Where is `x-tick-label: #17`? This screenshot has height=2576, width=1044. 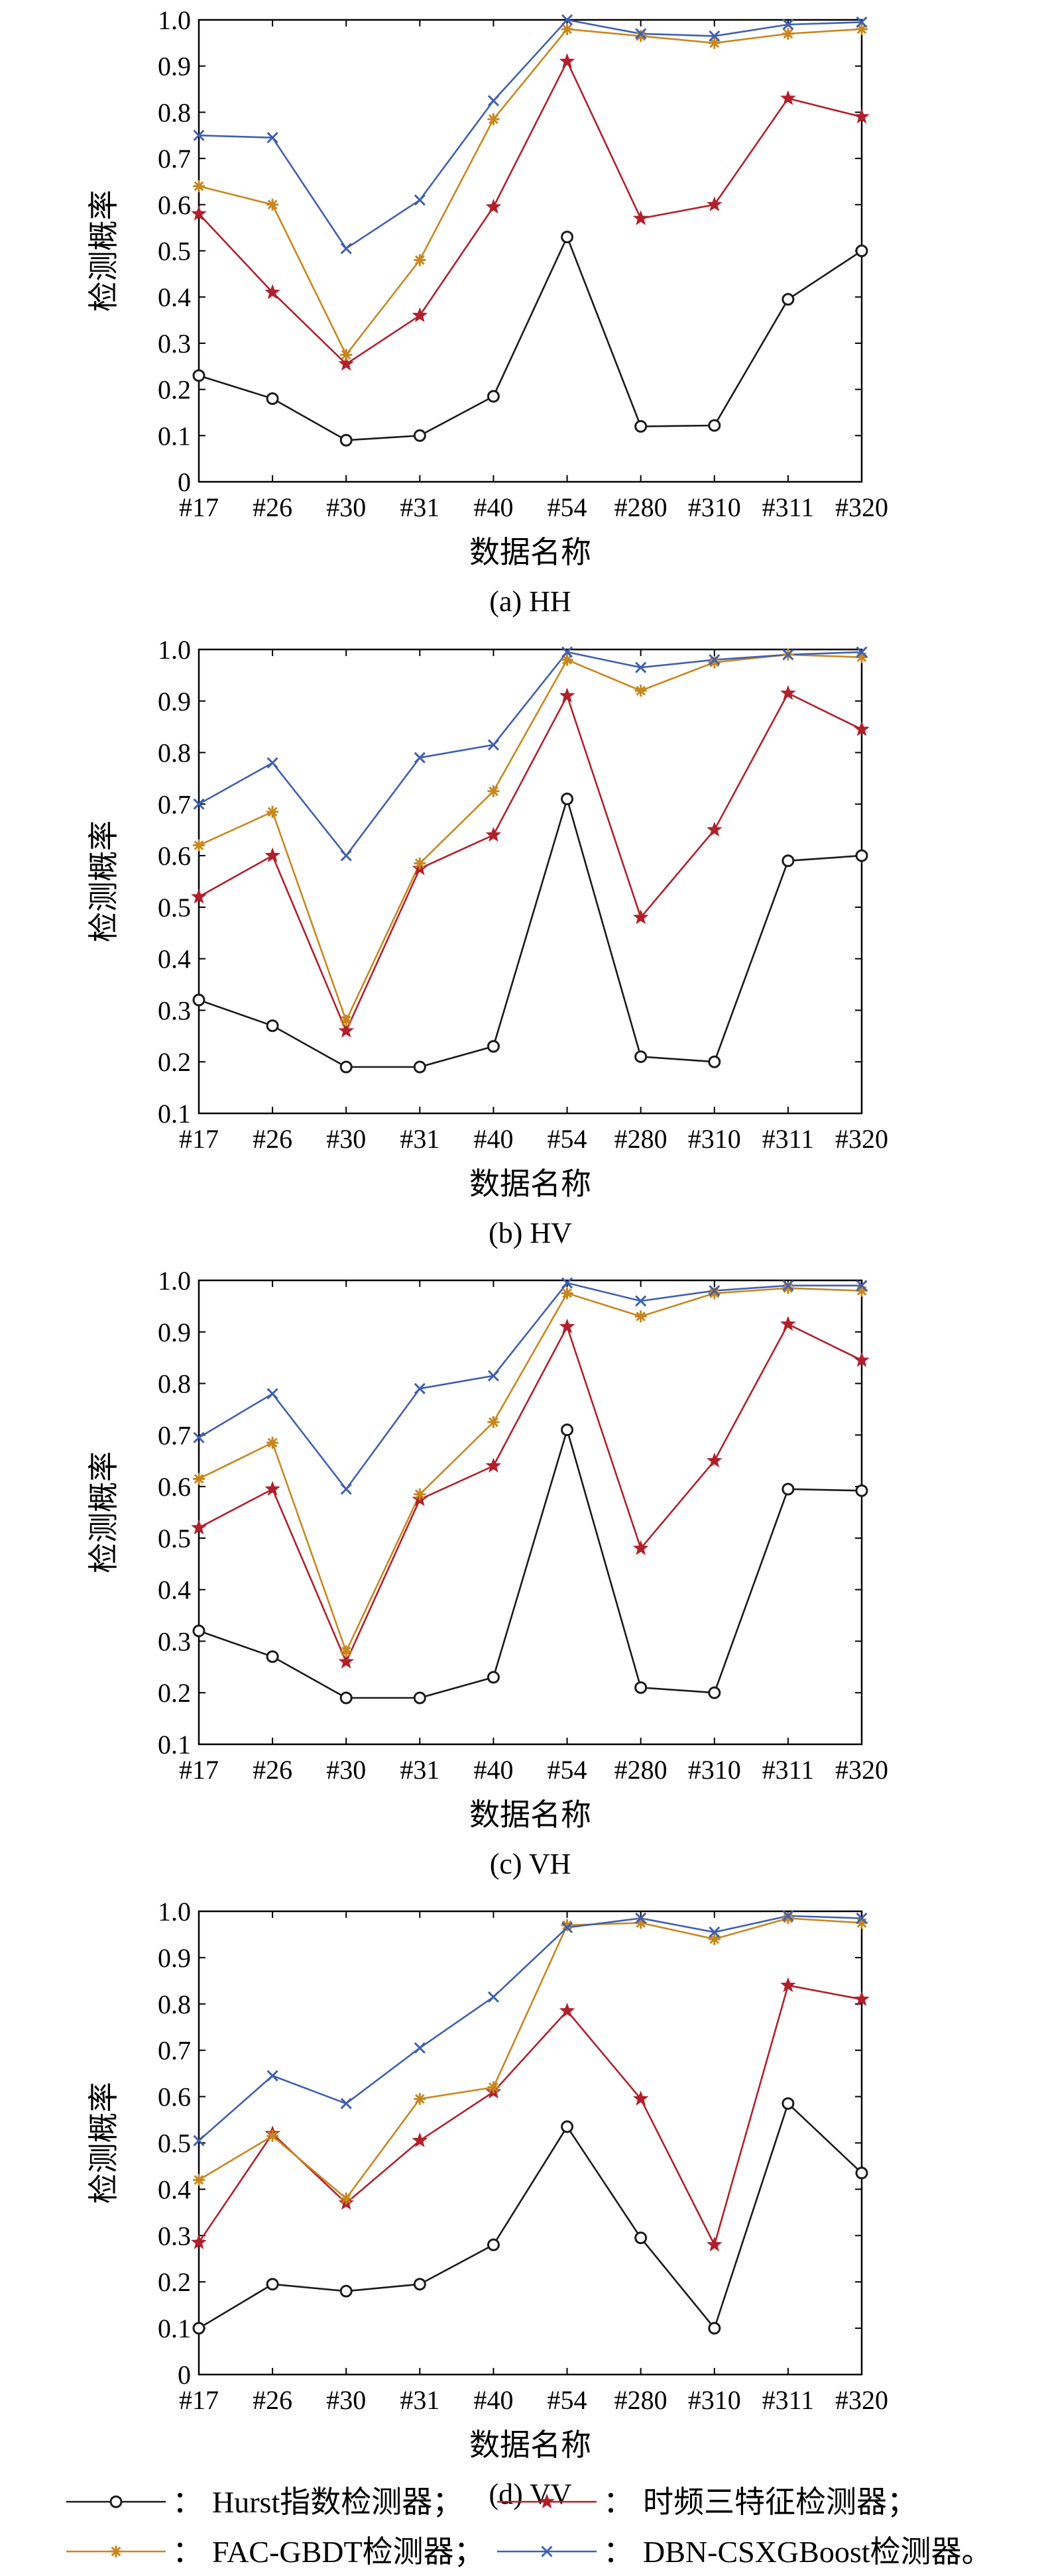
x-tick-label: #17 is located at coordinates (199, 1770).